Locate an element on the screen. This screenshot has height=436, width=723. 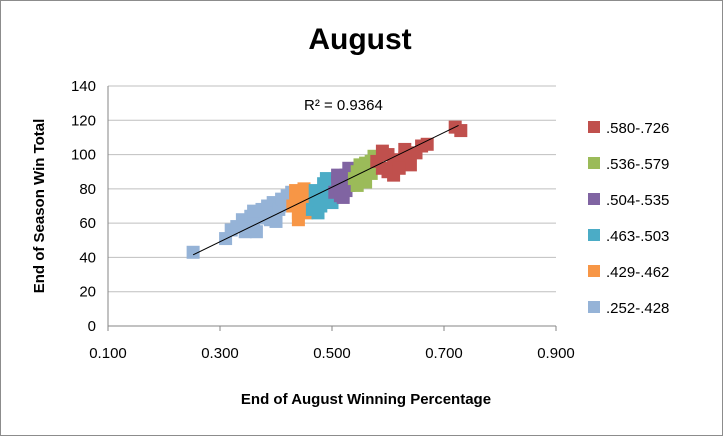
trendline-group is located at coordinates (325, 190).